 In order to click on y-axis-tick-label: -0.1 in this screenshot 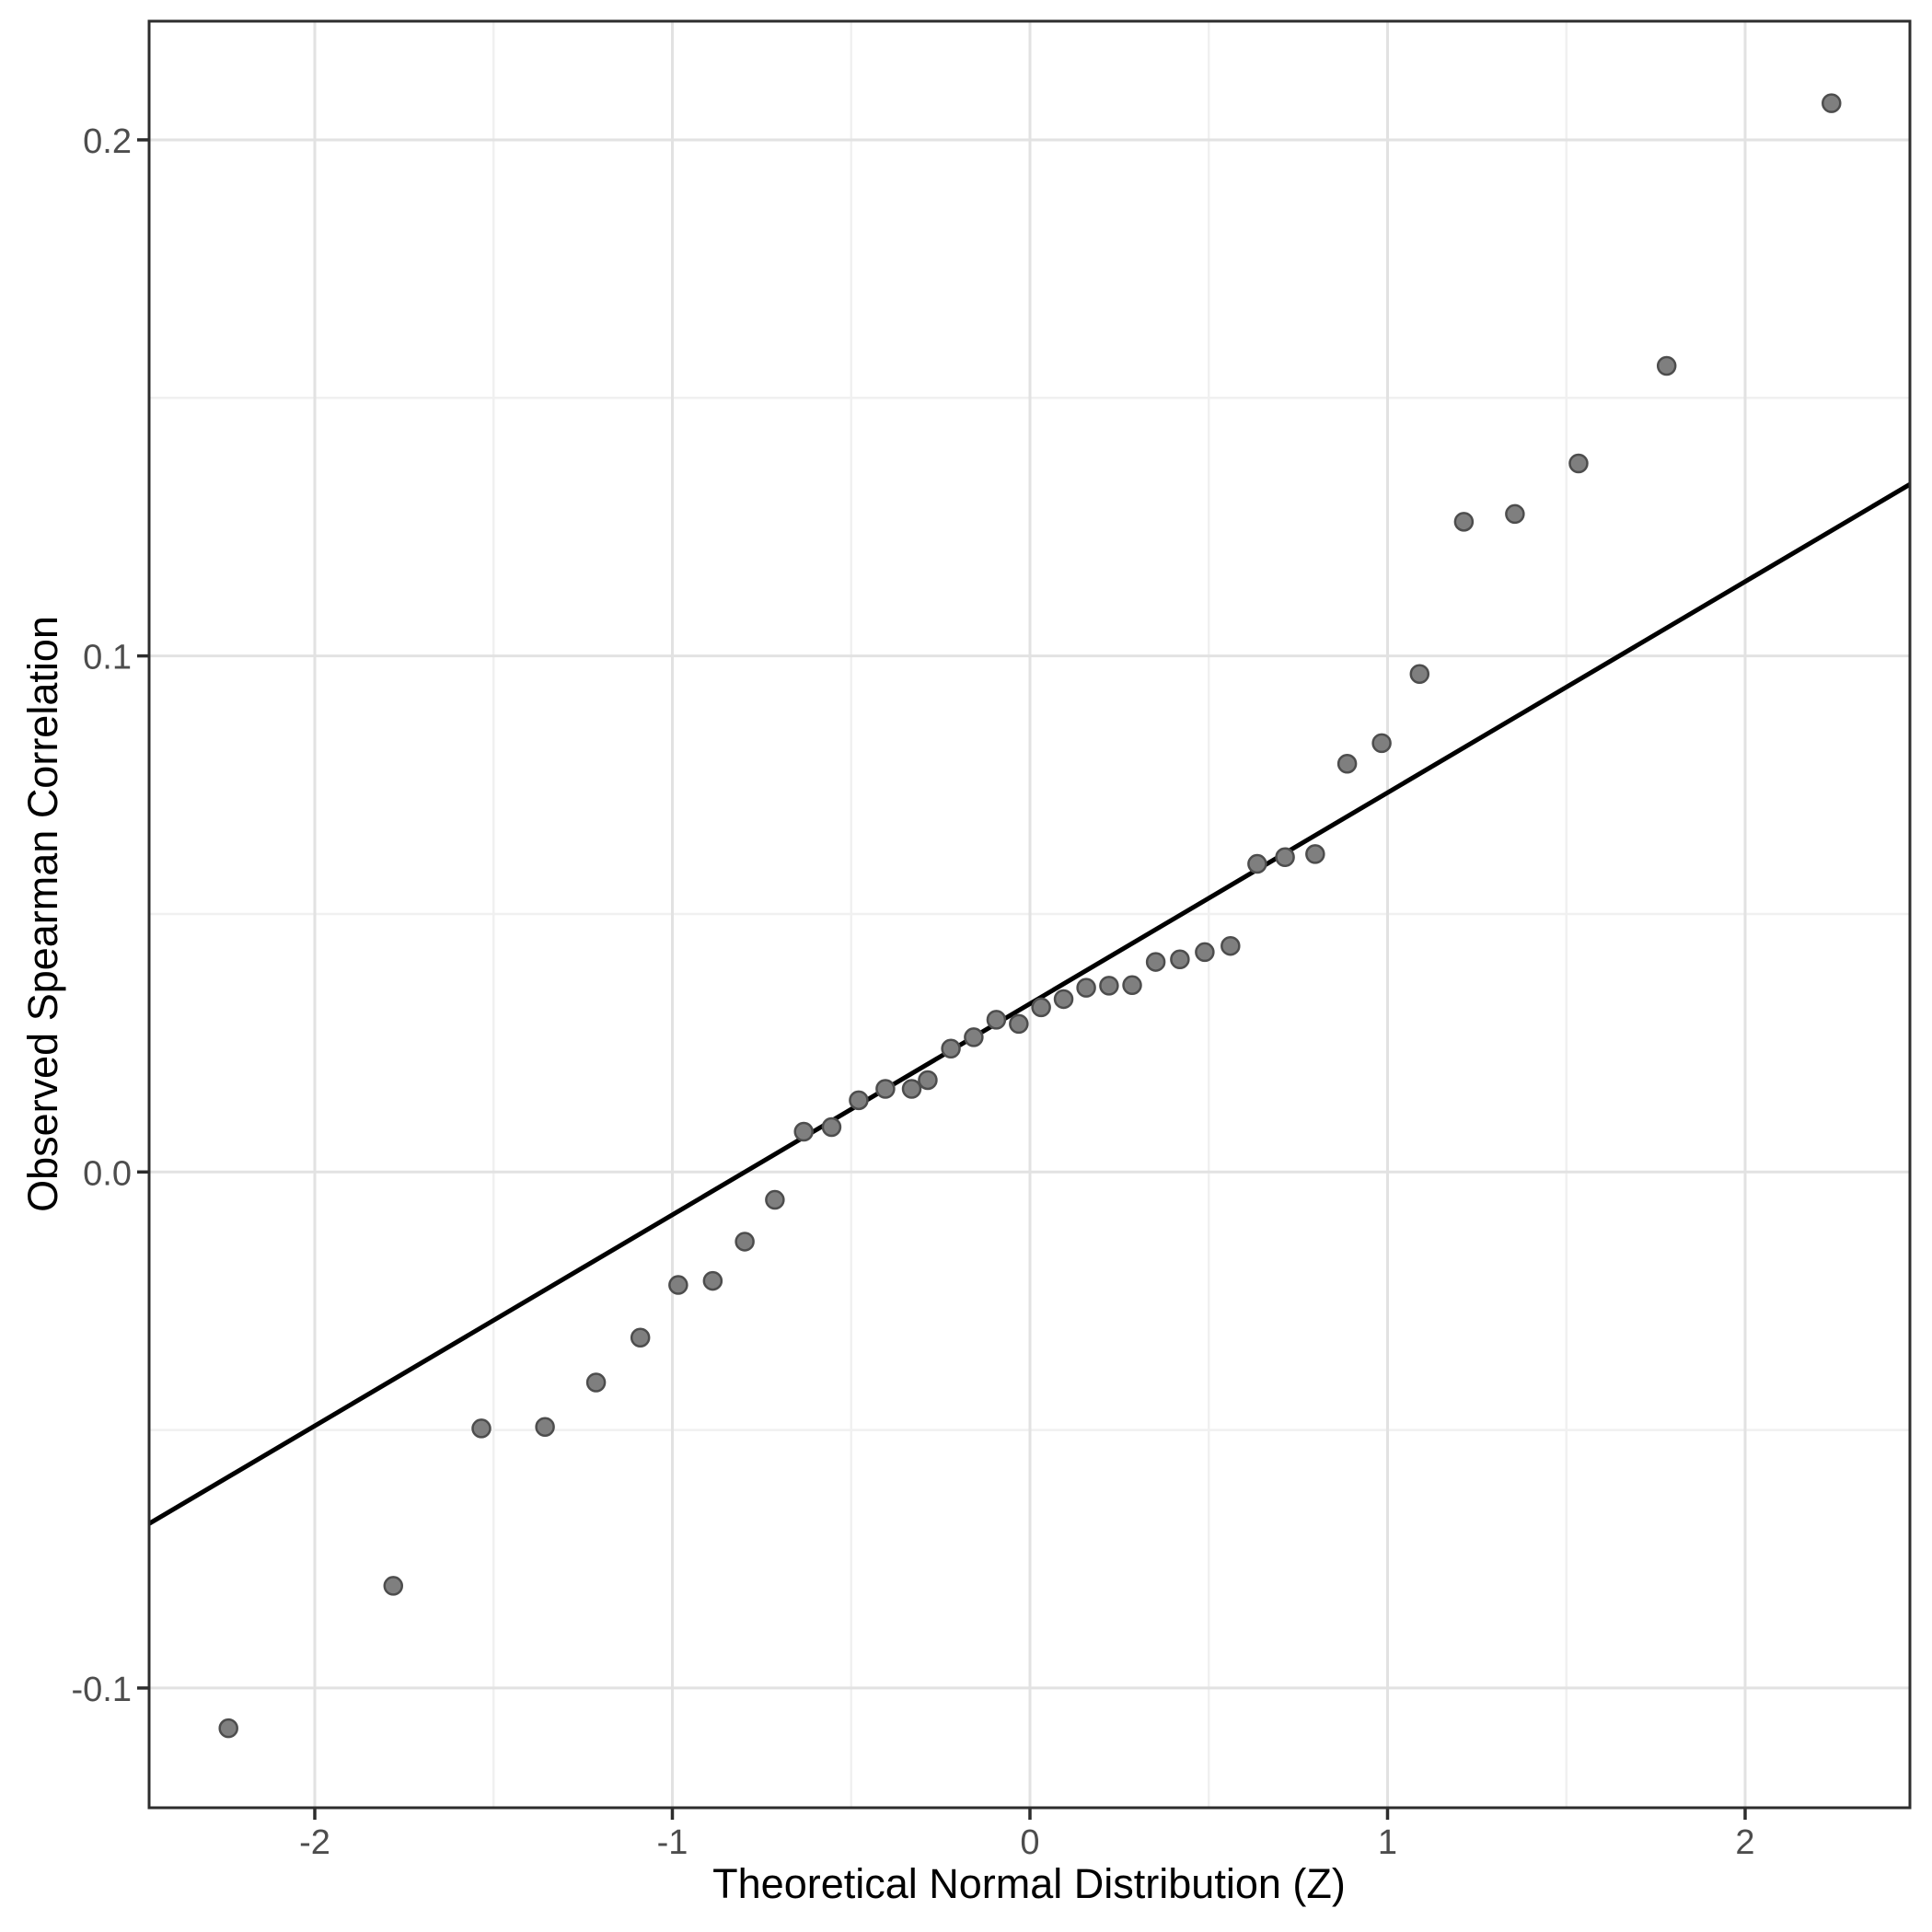, I will do `click(102, 1690)`.